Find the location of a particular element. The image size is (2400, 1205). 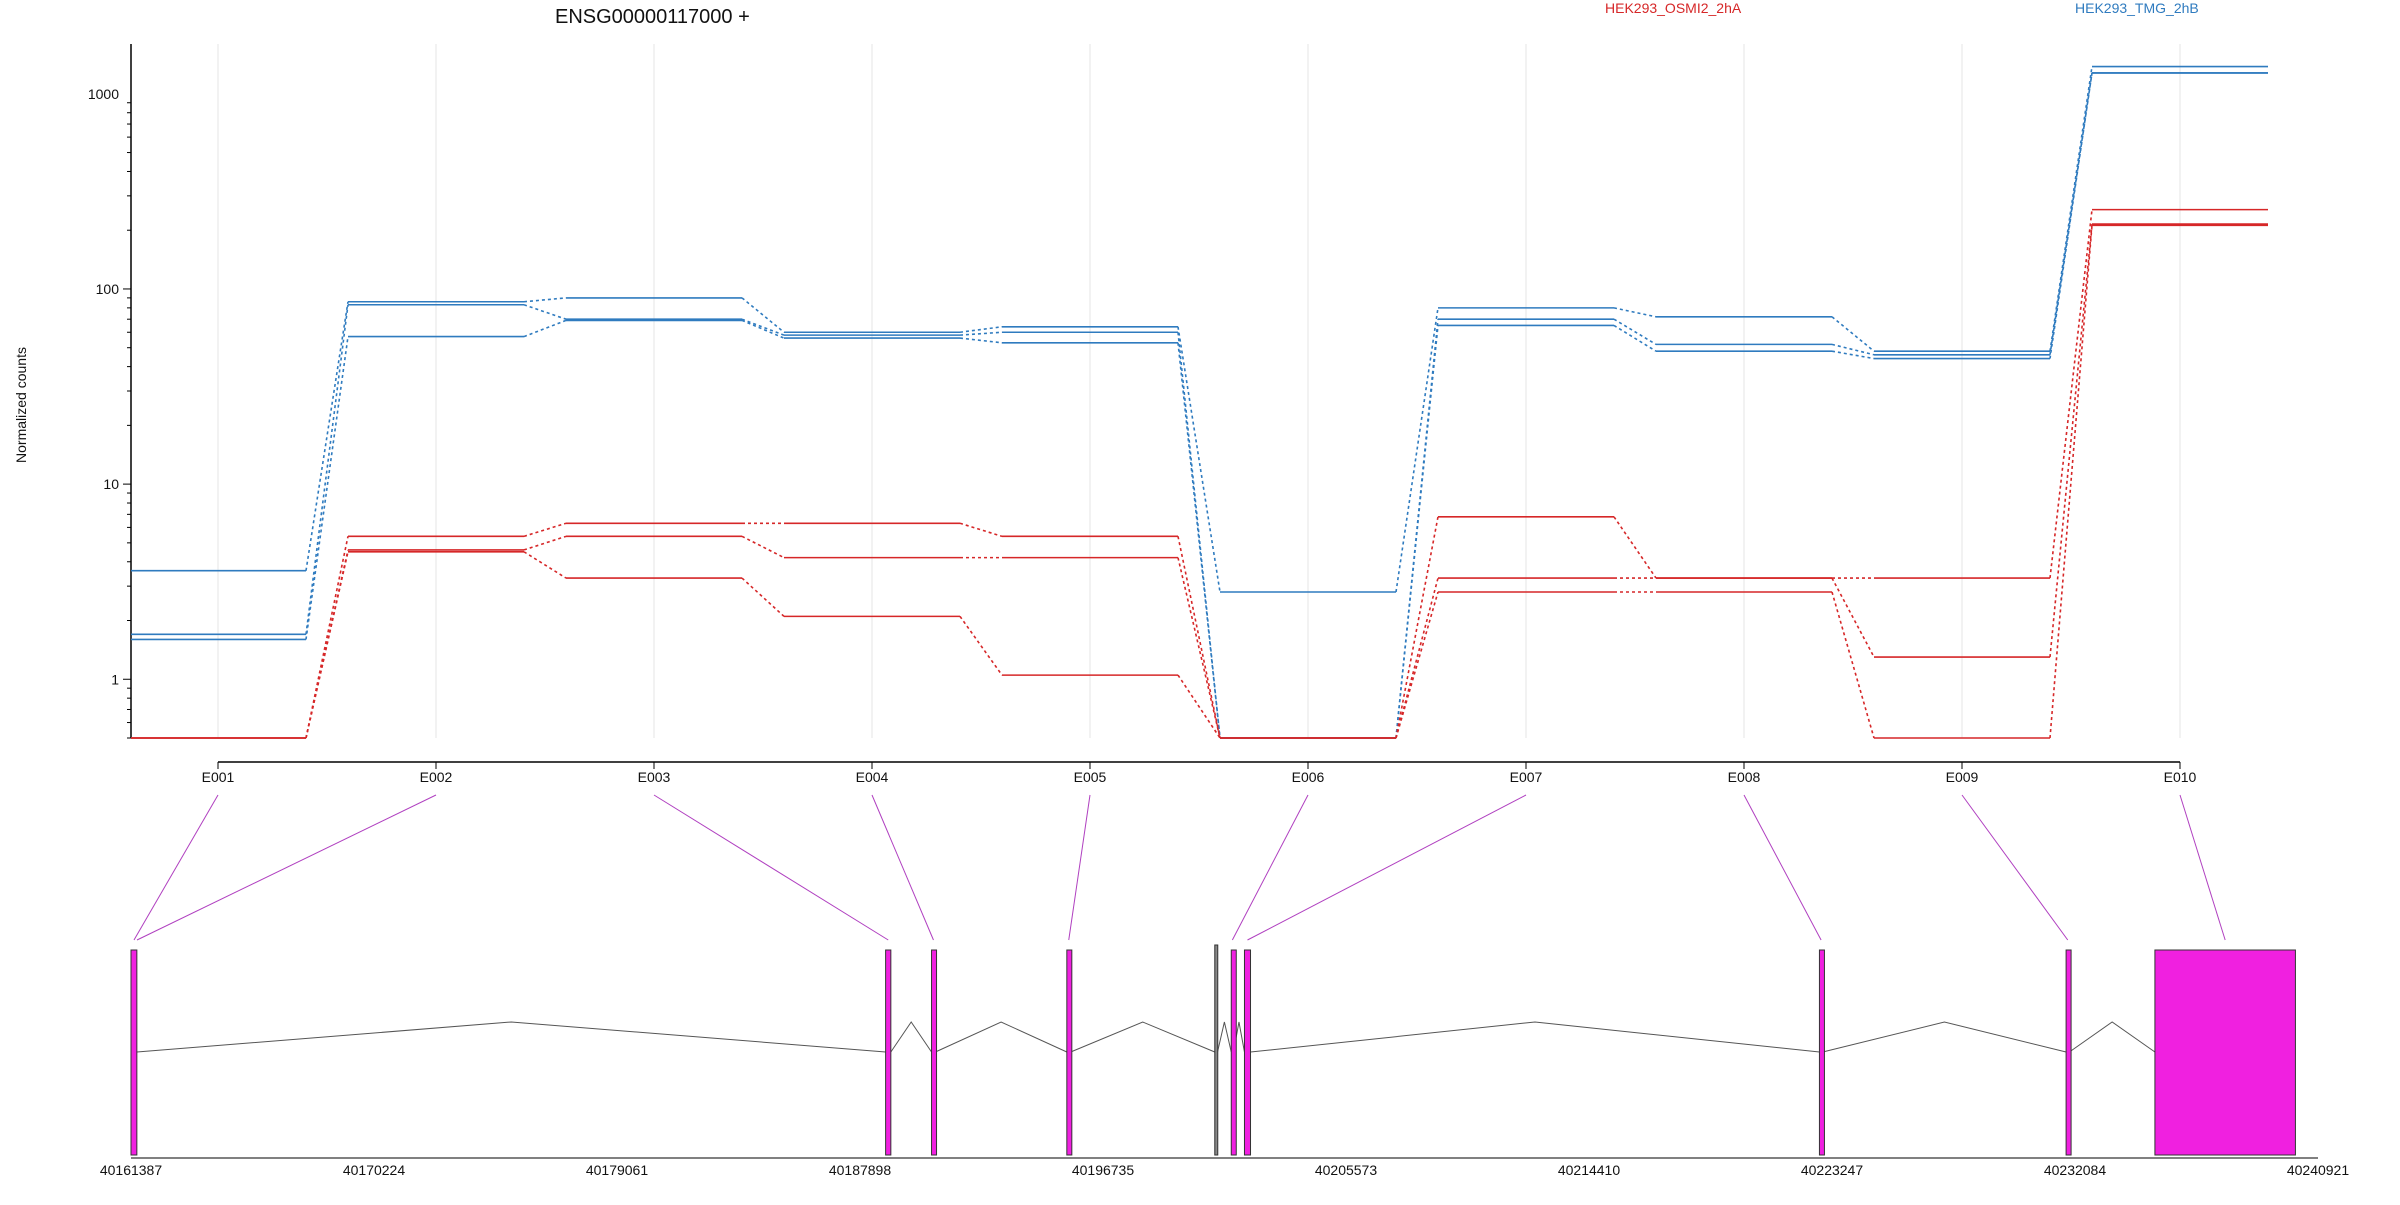

genomic-tick-label: 40161387 is located at coordinates (131, 1170).